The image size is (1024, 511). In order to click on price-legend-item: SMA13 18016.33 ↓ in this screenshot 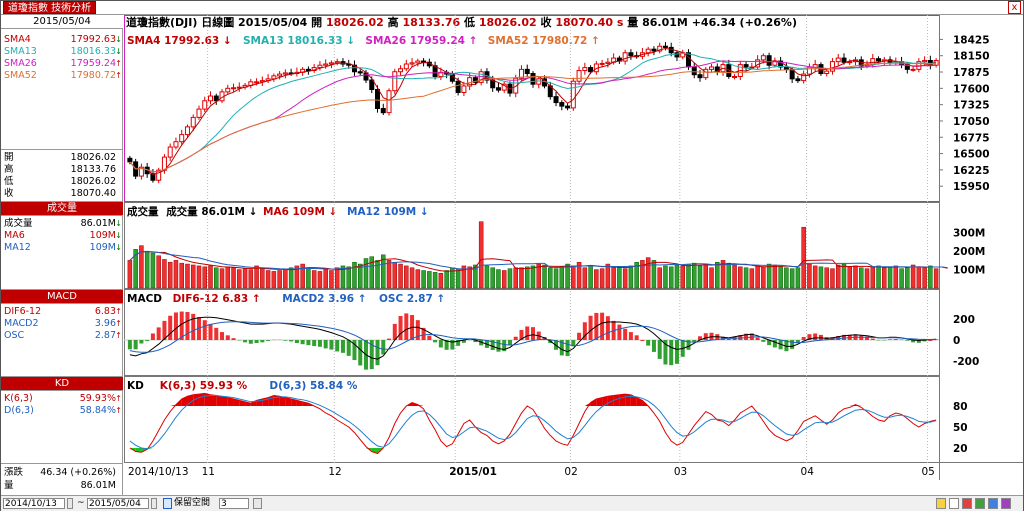, I will do `click(299, 41)`.